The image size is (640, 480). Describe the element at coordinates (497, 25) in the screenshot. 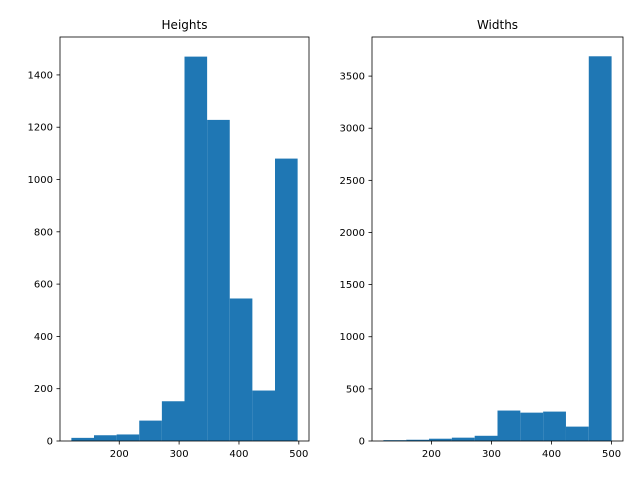

I see `widths-title: Widths` at that location.